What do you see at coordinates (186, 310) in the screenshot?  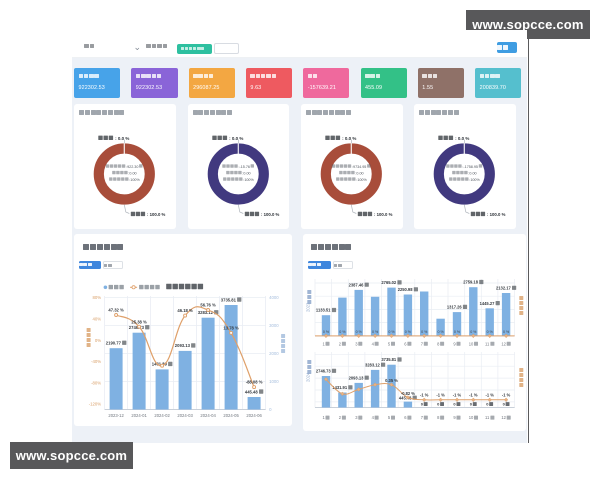 I see `svg-text: 46.18 %` at bounding box center [186, 310].